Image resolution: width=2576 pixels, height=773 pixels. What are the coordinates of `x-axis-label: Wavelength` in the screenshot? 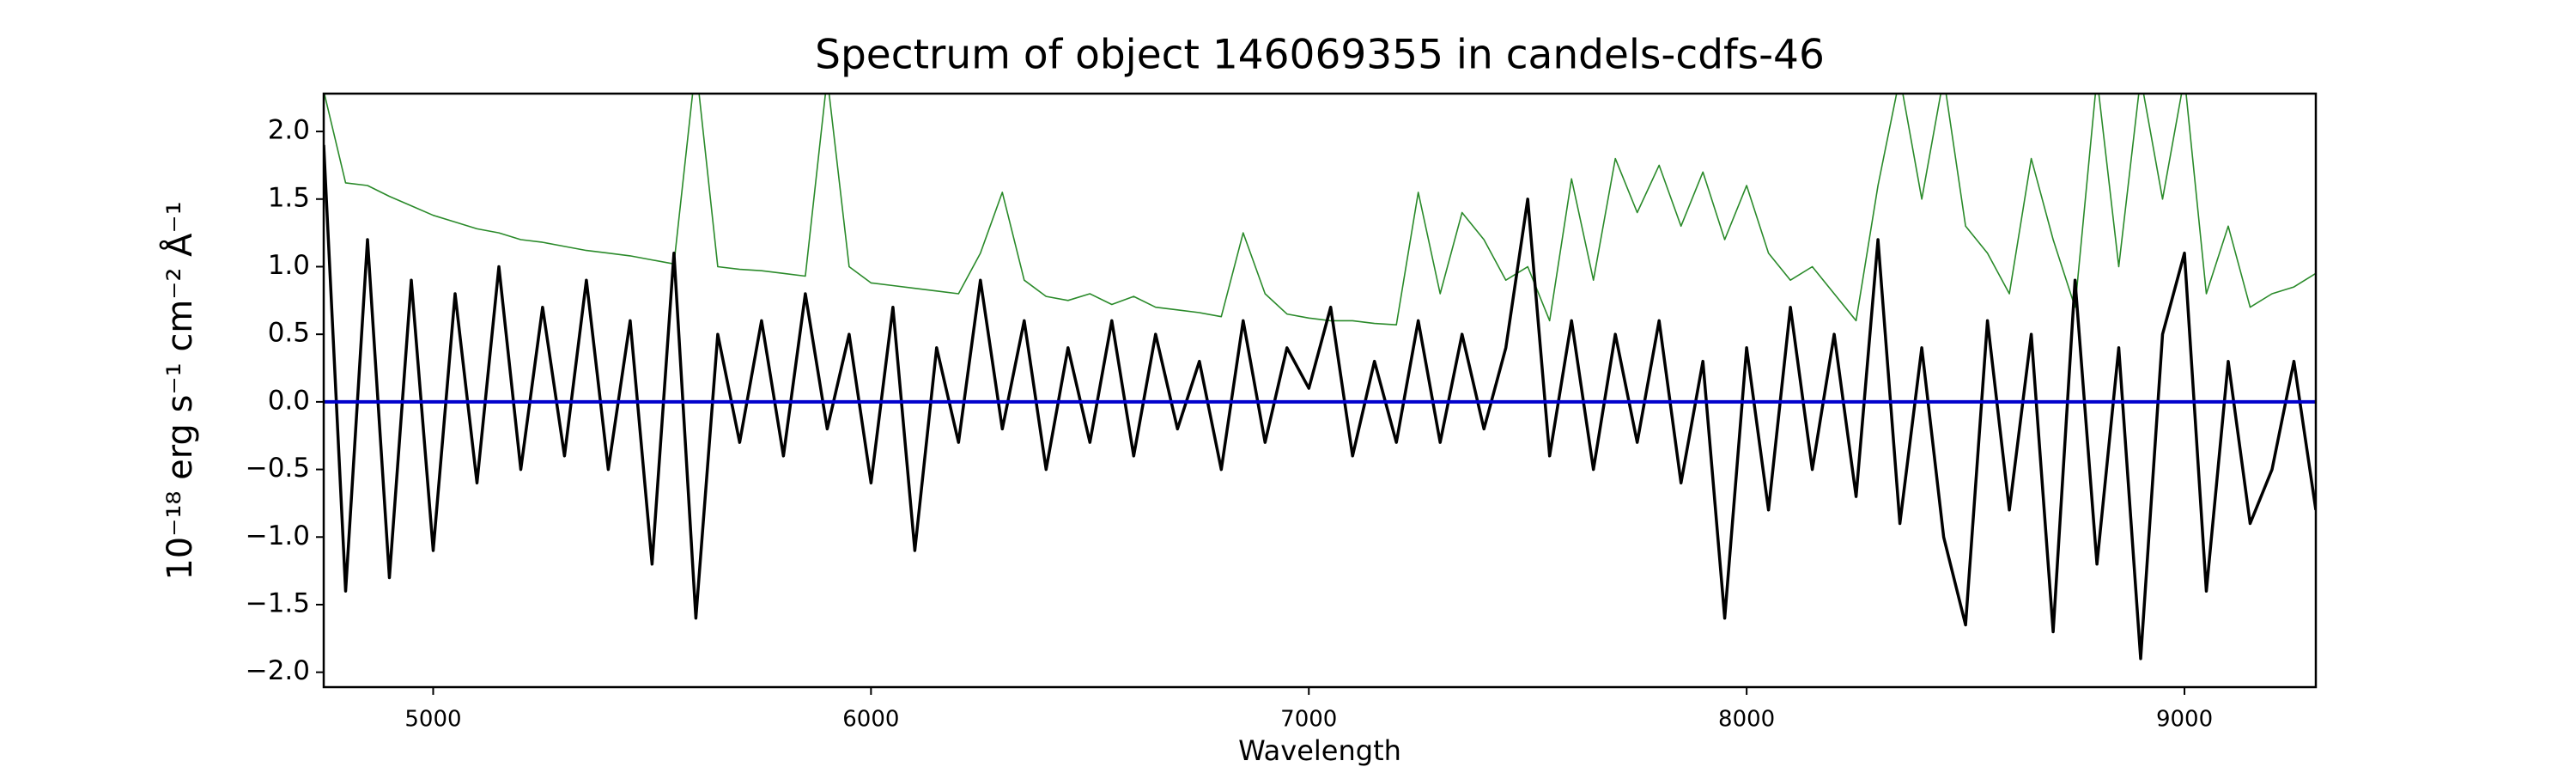 It's located at (1319, 750).